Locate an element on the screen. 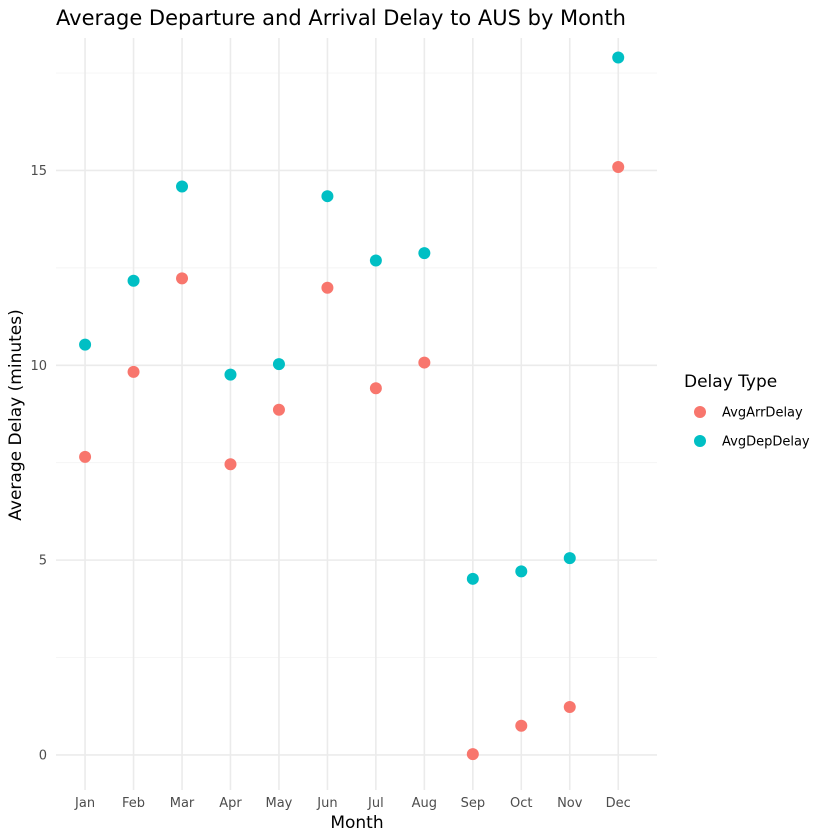 Image resolution: width=840 pixels, height=840 pixels. x-tick-label: Mar is located at coordinates (182, 803).